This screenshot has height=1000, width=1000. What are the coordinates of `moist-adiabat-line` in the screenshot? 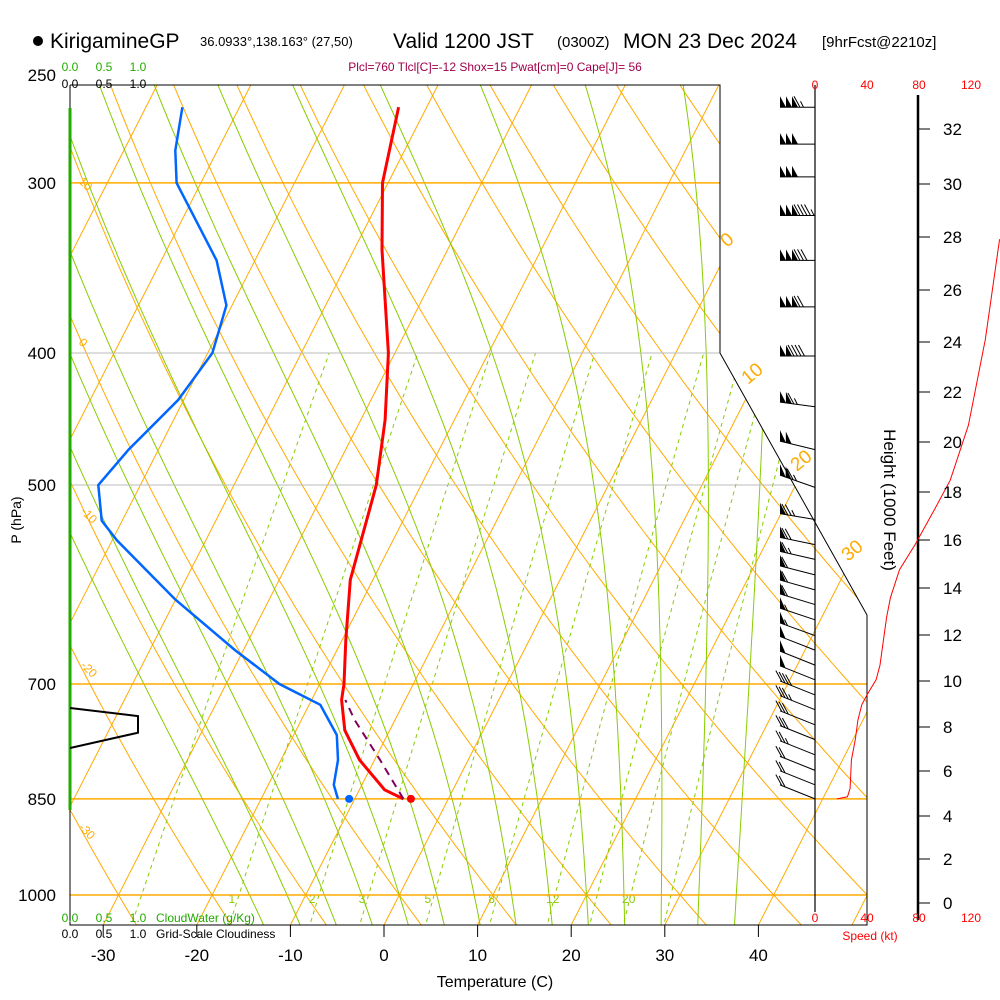 It's located at (545, 505).